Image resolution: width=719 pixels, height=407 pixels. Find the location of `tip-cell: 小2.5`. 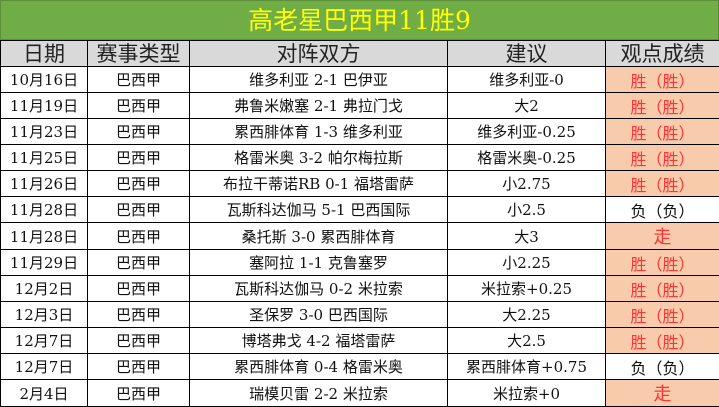

tip-cell: 小2.5 is located at coordinates (527, 210).